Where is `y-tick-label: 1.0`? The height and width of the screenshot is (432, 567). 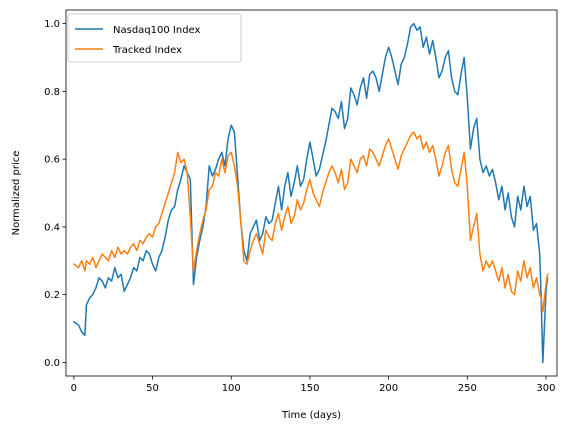
y-tick-label: 1.0 is located at coordinates (52, 24).